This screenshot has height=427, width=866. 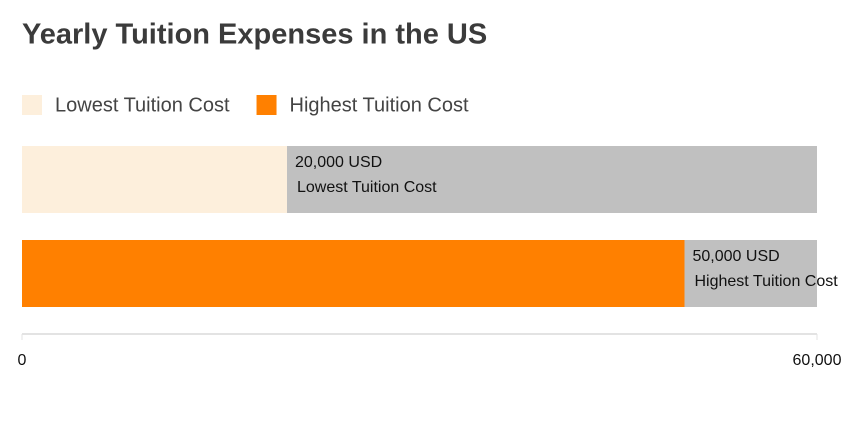 I want to click on x-tick-label: 60,000, so click(x=817, y=360).